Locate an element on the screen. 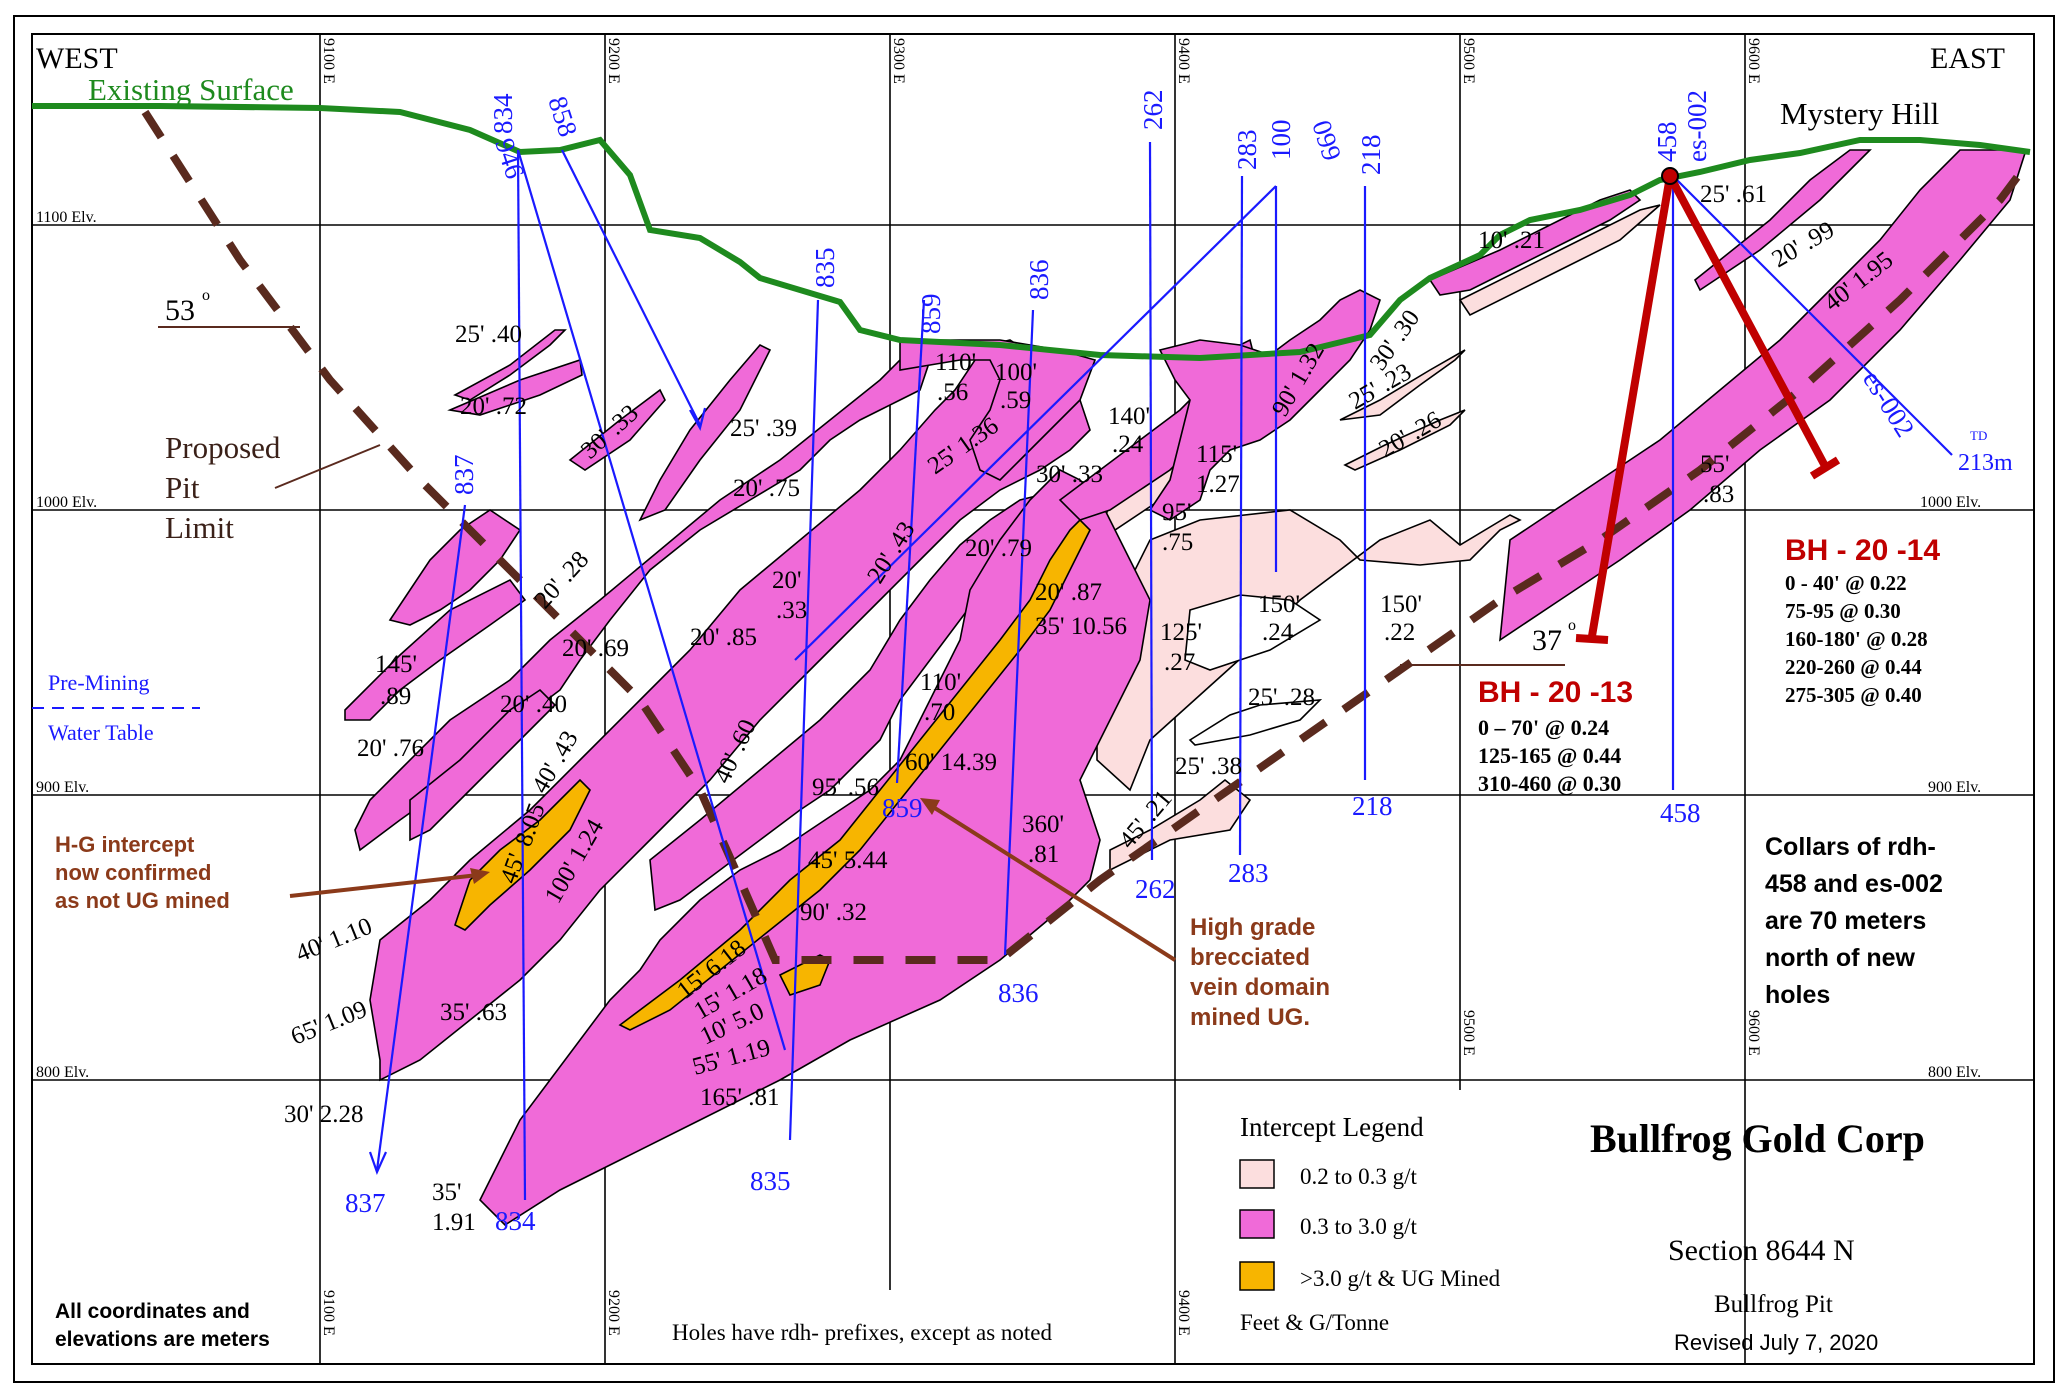 The image size is (2068, 1399). hole-label-100: 100 is located at coordinates (1281, 140).